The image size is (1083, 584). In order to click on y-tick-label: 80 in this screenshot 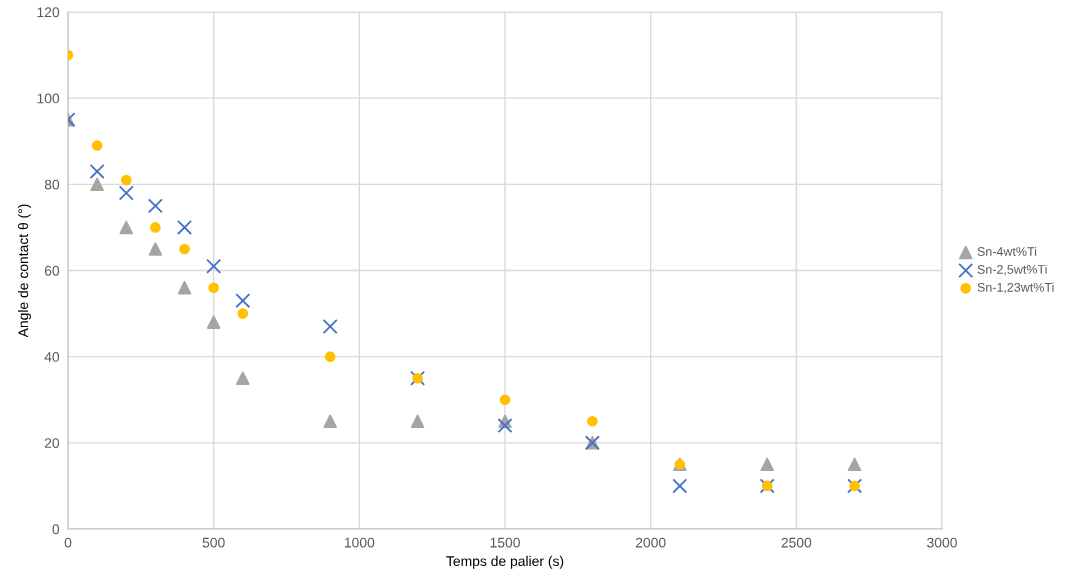, I will do `click(52, 184)`.